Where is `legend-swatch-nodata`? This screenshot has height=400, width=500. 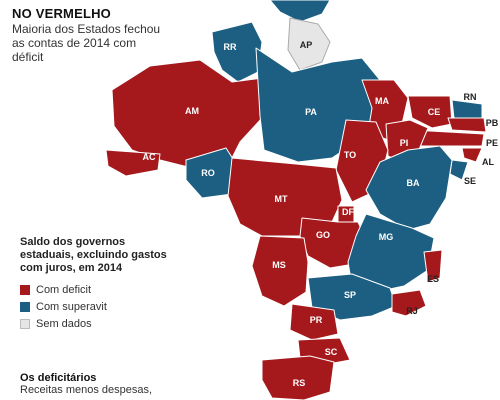 legend-swatch-nodata is located at coordinates (25, 323).